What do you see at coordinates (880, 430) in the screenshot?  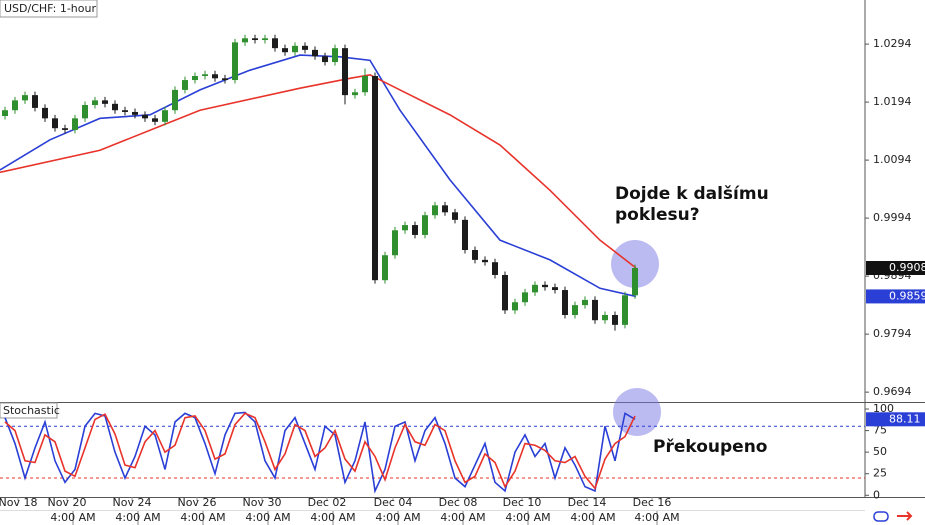 I see `y-tick-label: 75` at bounding box center [880, 430].